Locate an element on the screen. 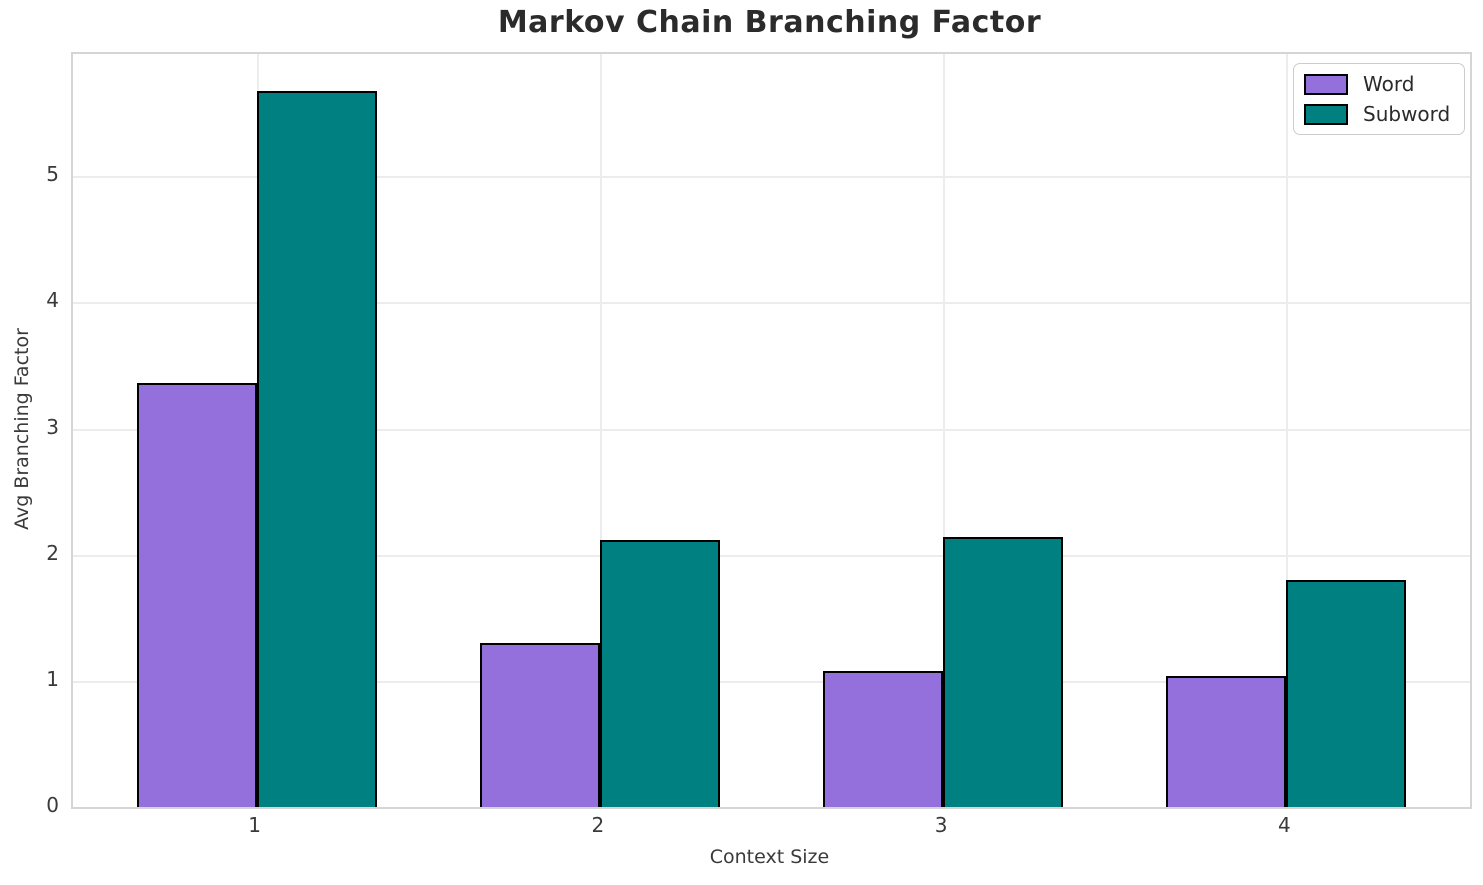  x-tick-label: 2 is located at coordinates (598, 825).